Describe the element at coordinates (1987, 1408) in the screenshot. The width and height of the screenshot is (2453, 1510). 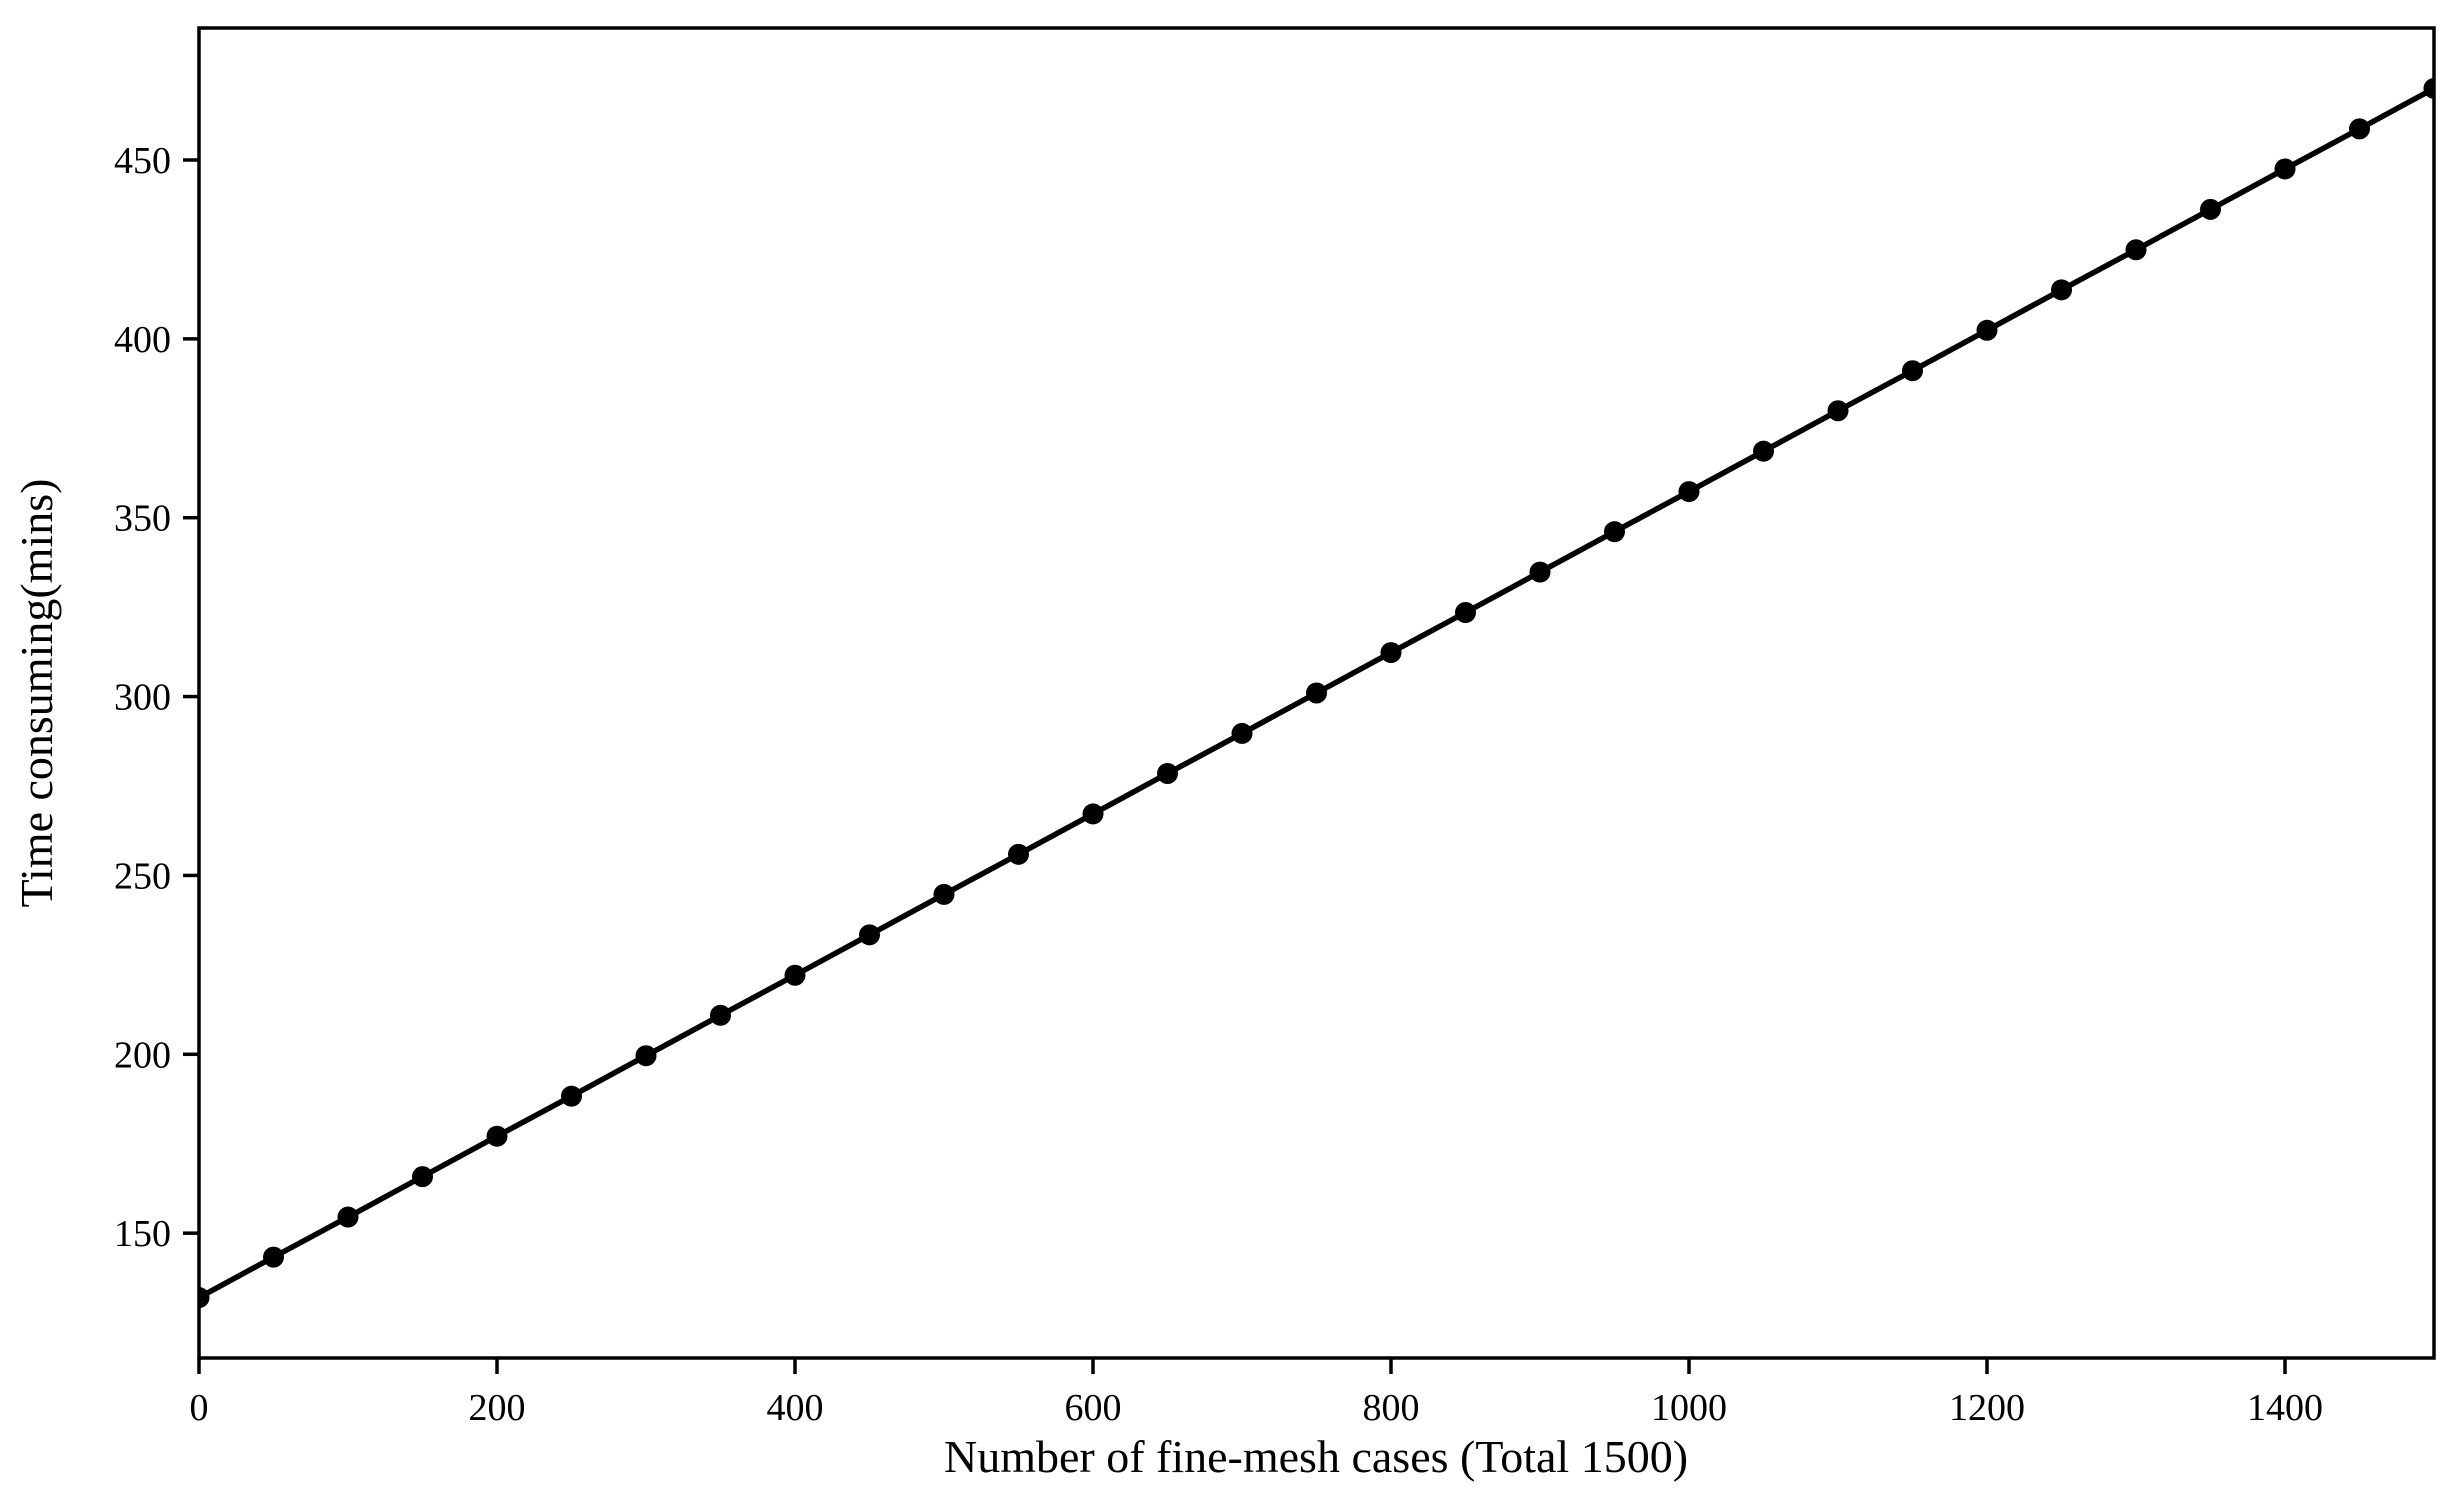
I see `x-tick-label: 1200` at that location.